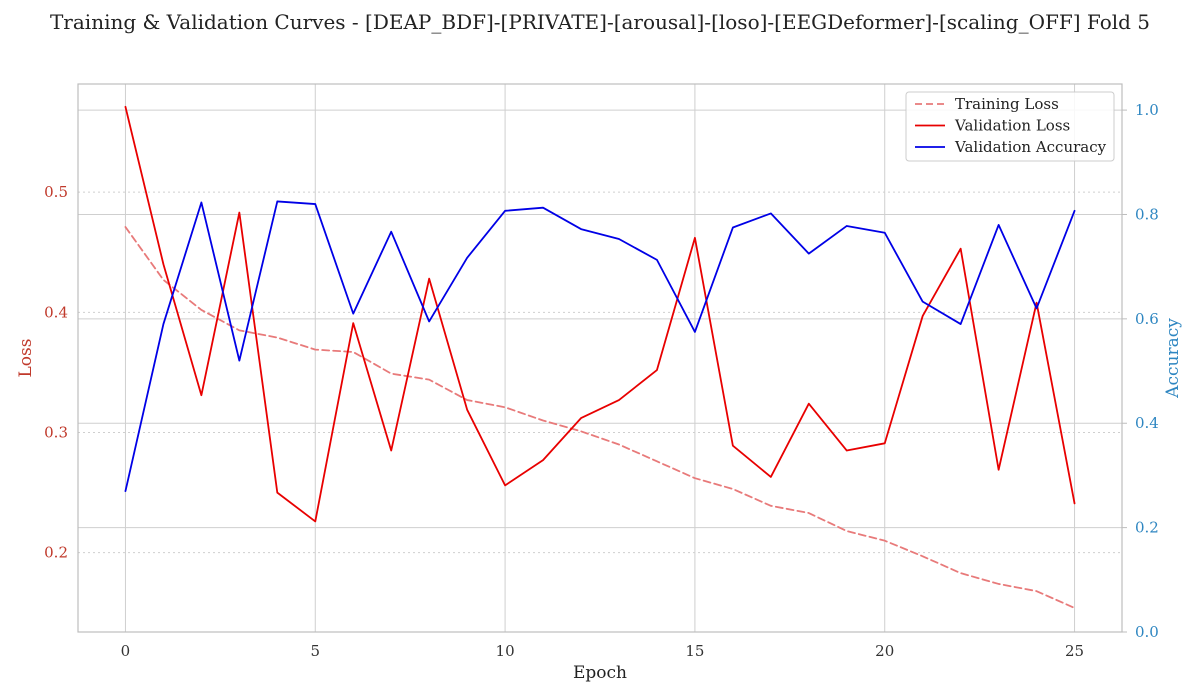 The height and width of the screenshot is (700, 1200). I want to click on y-axis-left-label: Loss, so click(26, 358).